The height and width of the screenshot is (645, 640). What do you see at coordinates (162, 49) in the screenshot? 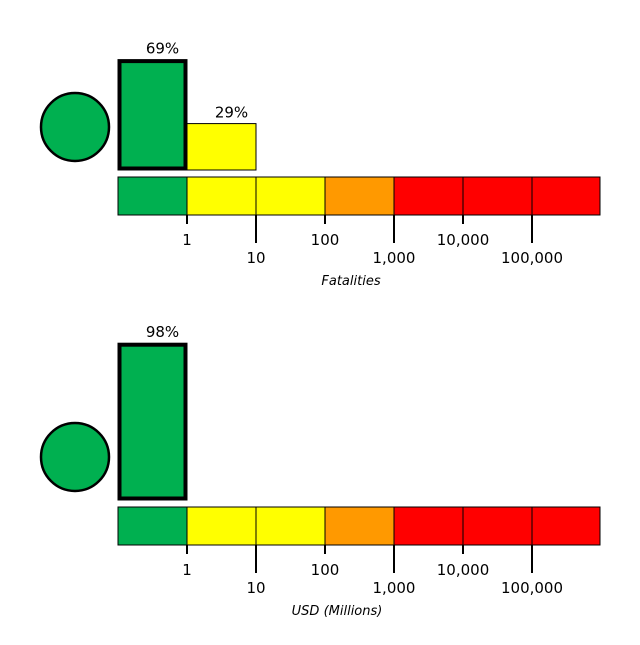
I see `bar-value-label: 69%` at bounding box center [162, 49].